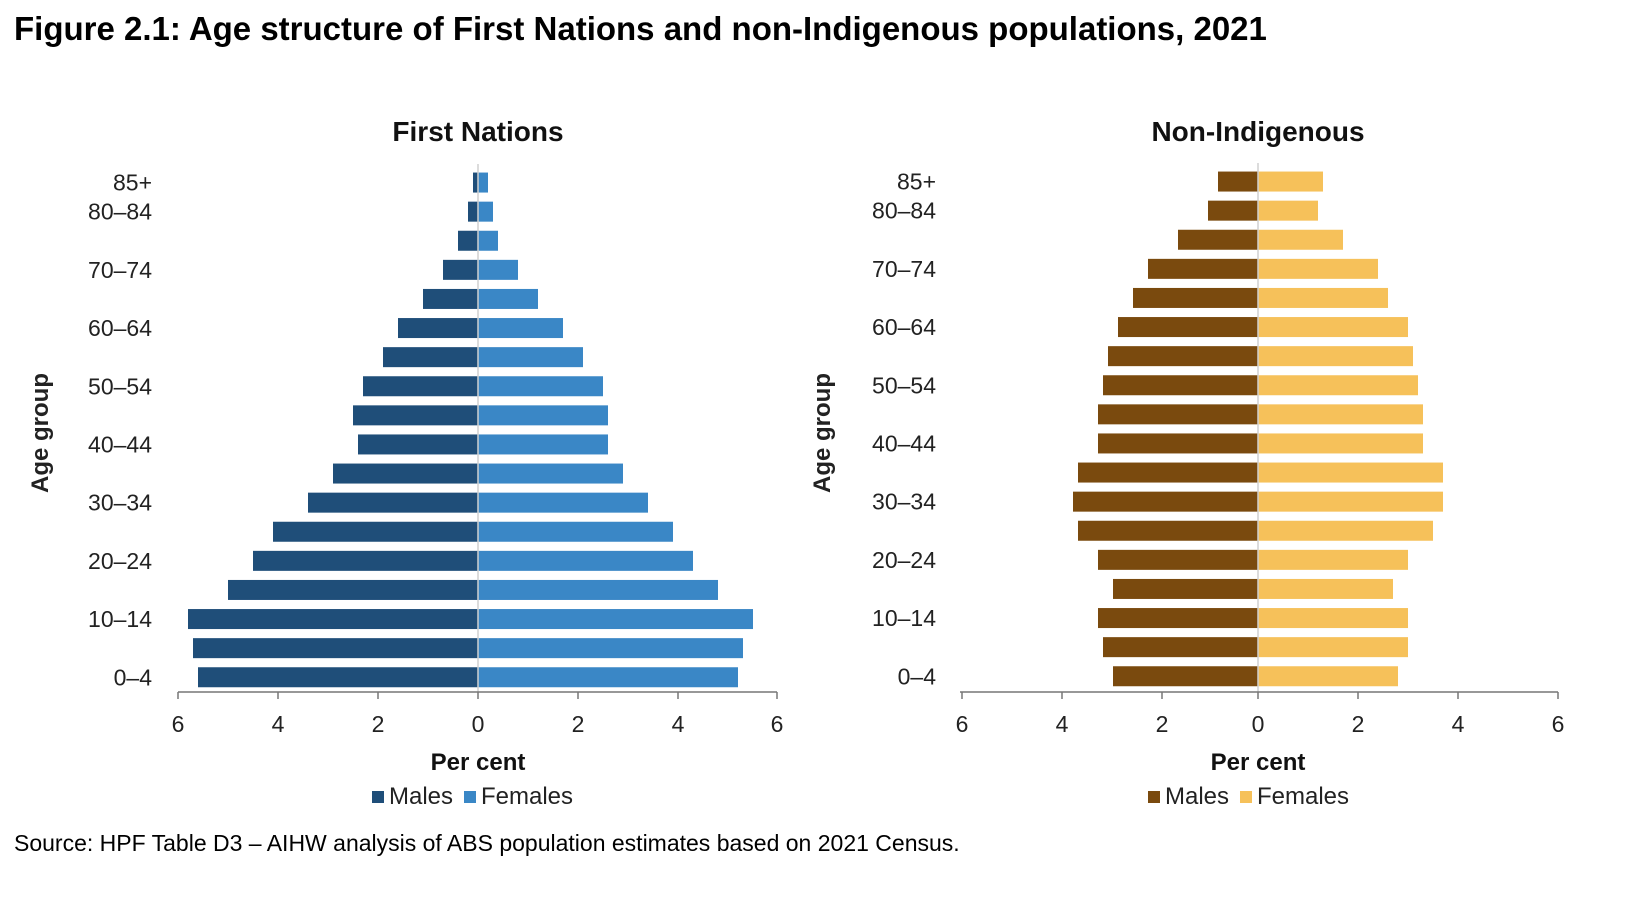 The height and width of the screenshot is (912, 1646). Describe the element at coordinates (1178, 559) in the screenshot. I see `male-bar-20–24` at that location.